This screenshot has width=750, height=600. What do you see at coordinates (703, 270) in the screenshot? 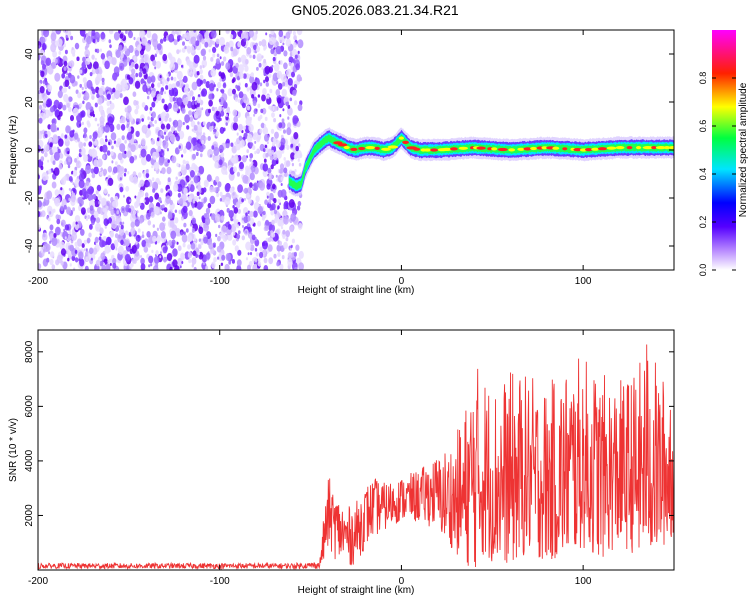
I see `colorbar-tick-label: 0.0` at bounding box center [703, 270].